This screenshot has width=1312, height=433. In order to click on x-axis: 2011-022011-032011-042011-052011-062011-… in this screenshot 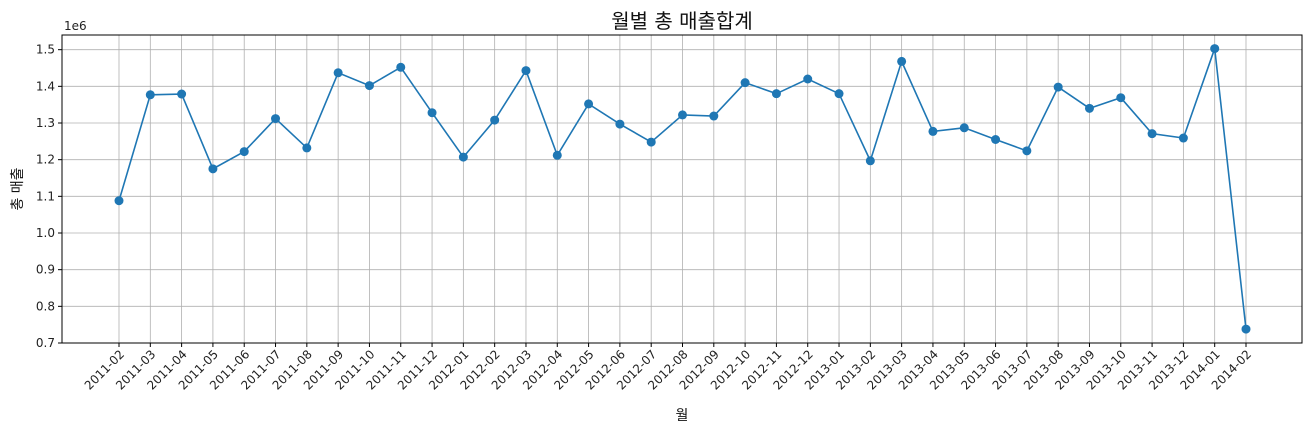, I will do `click(668, 368)`.